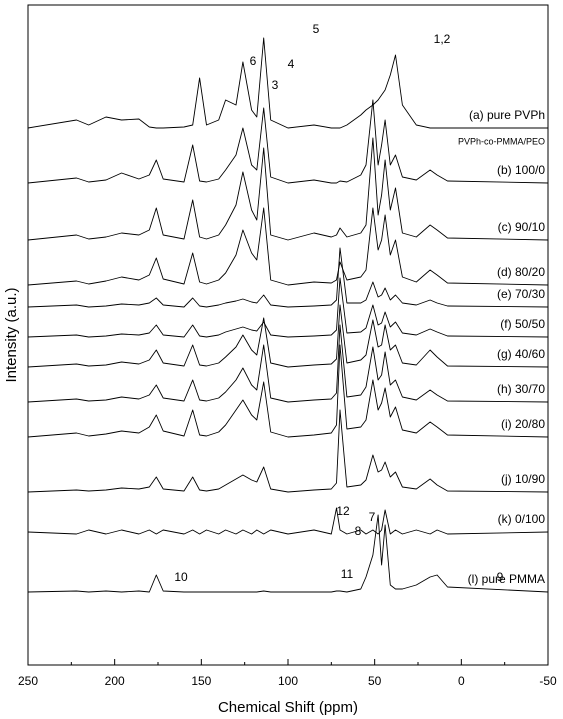  What do you see at coordinates (461, 681) in the screenshot?
I see `x-tick-label: 0` at bounding box center [461, 681].